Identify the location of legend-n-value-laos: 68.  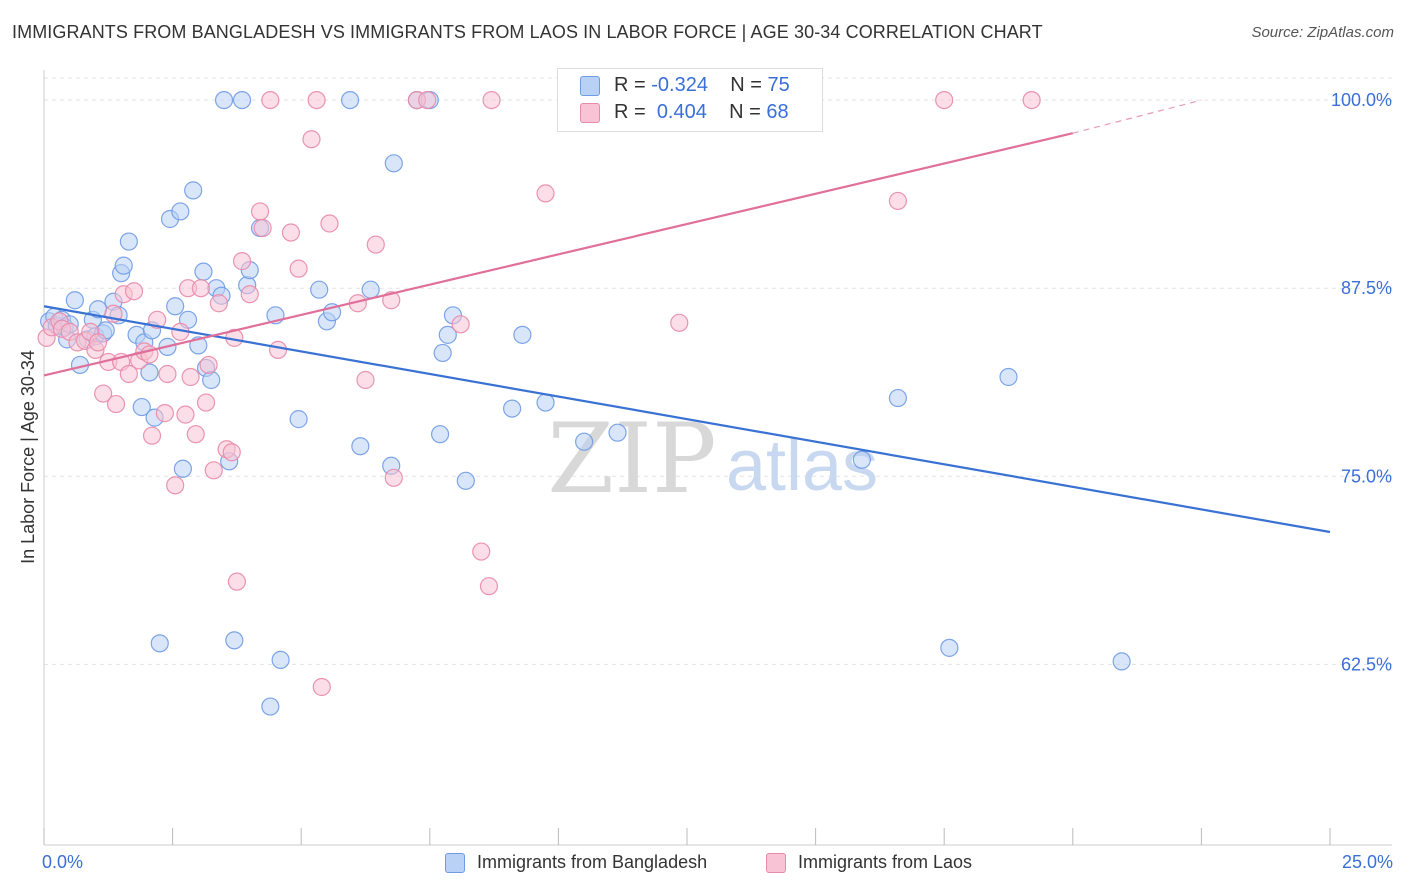
(777, 112).